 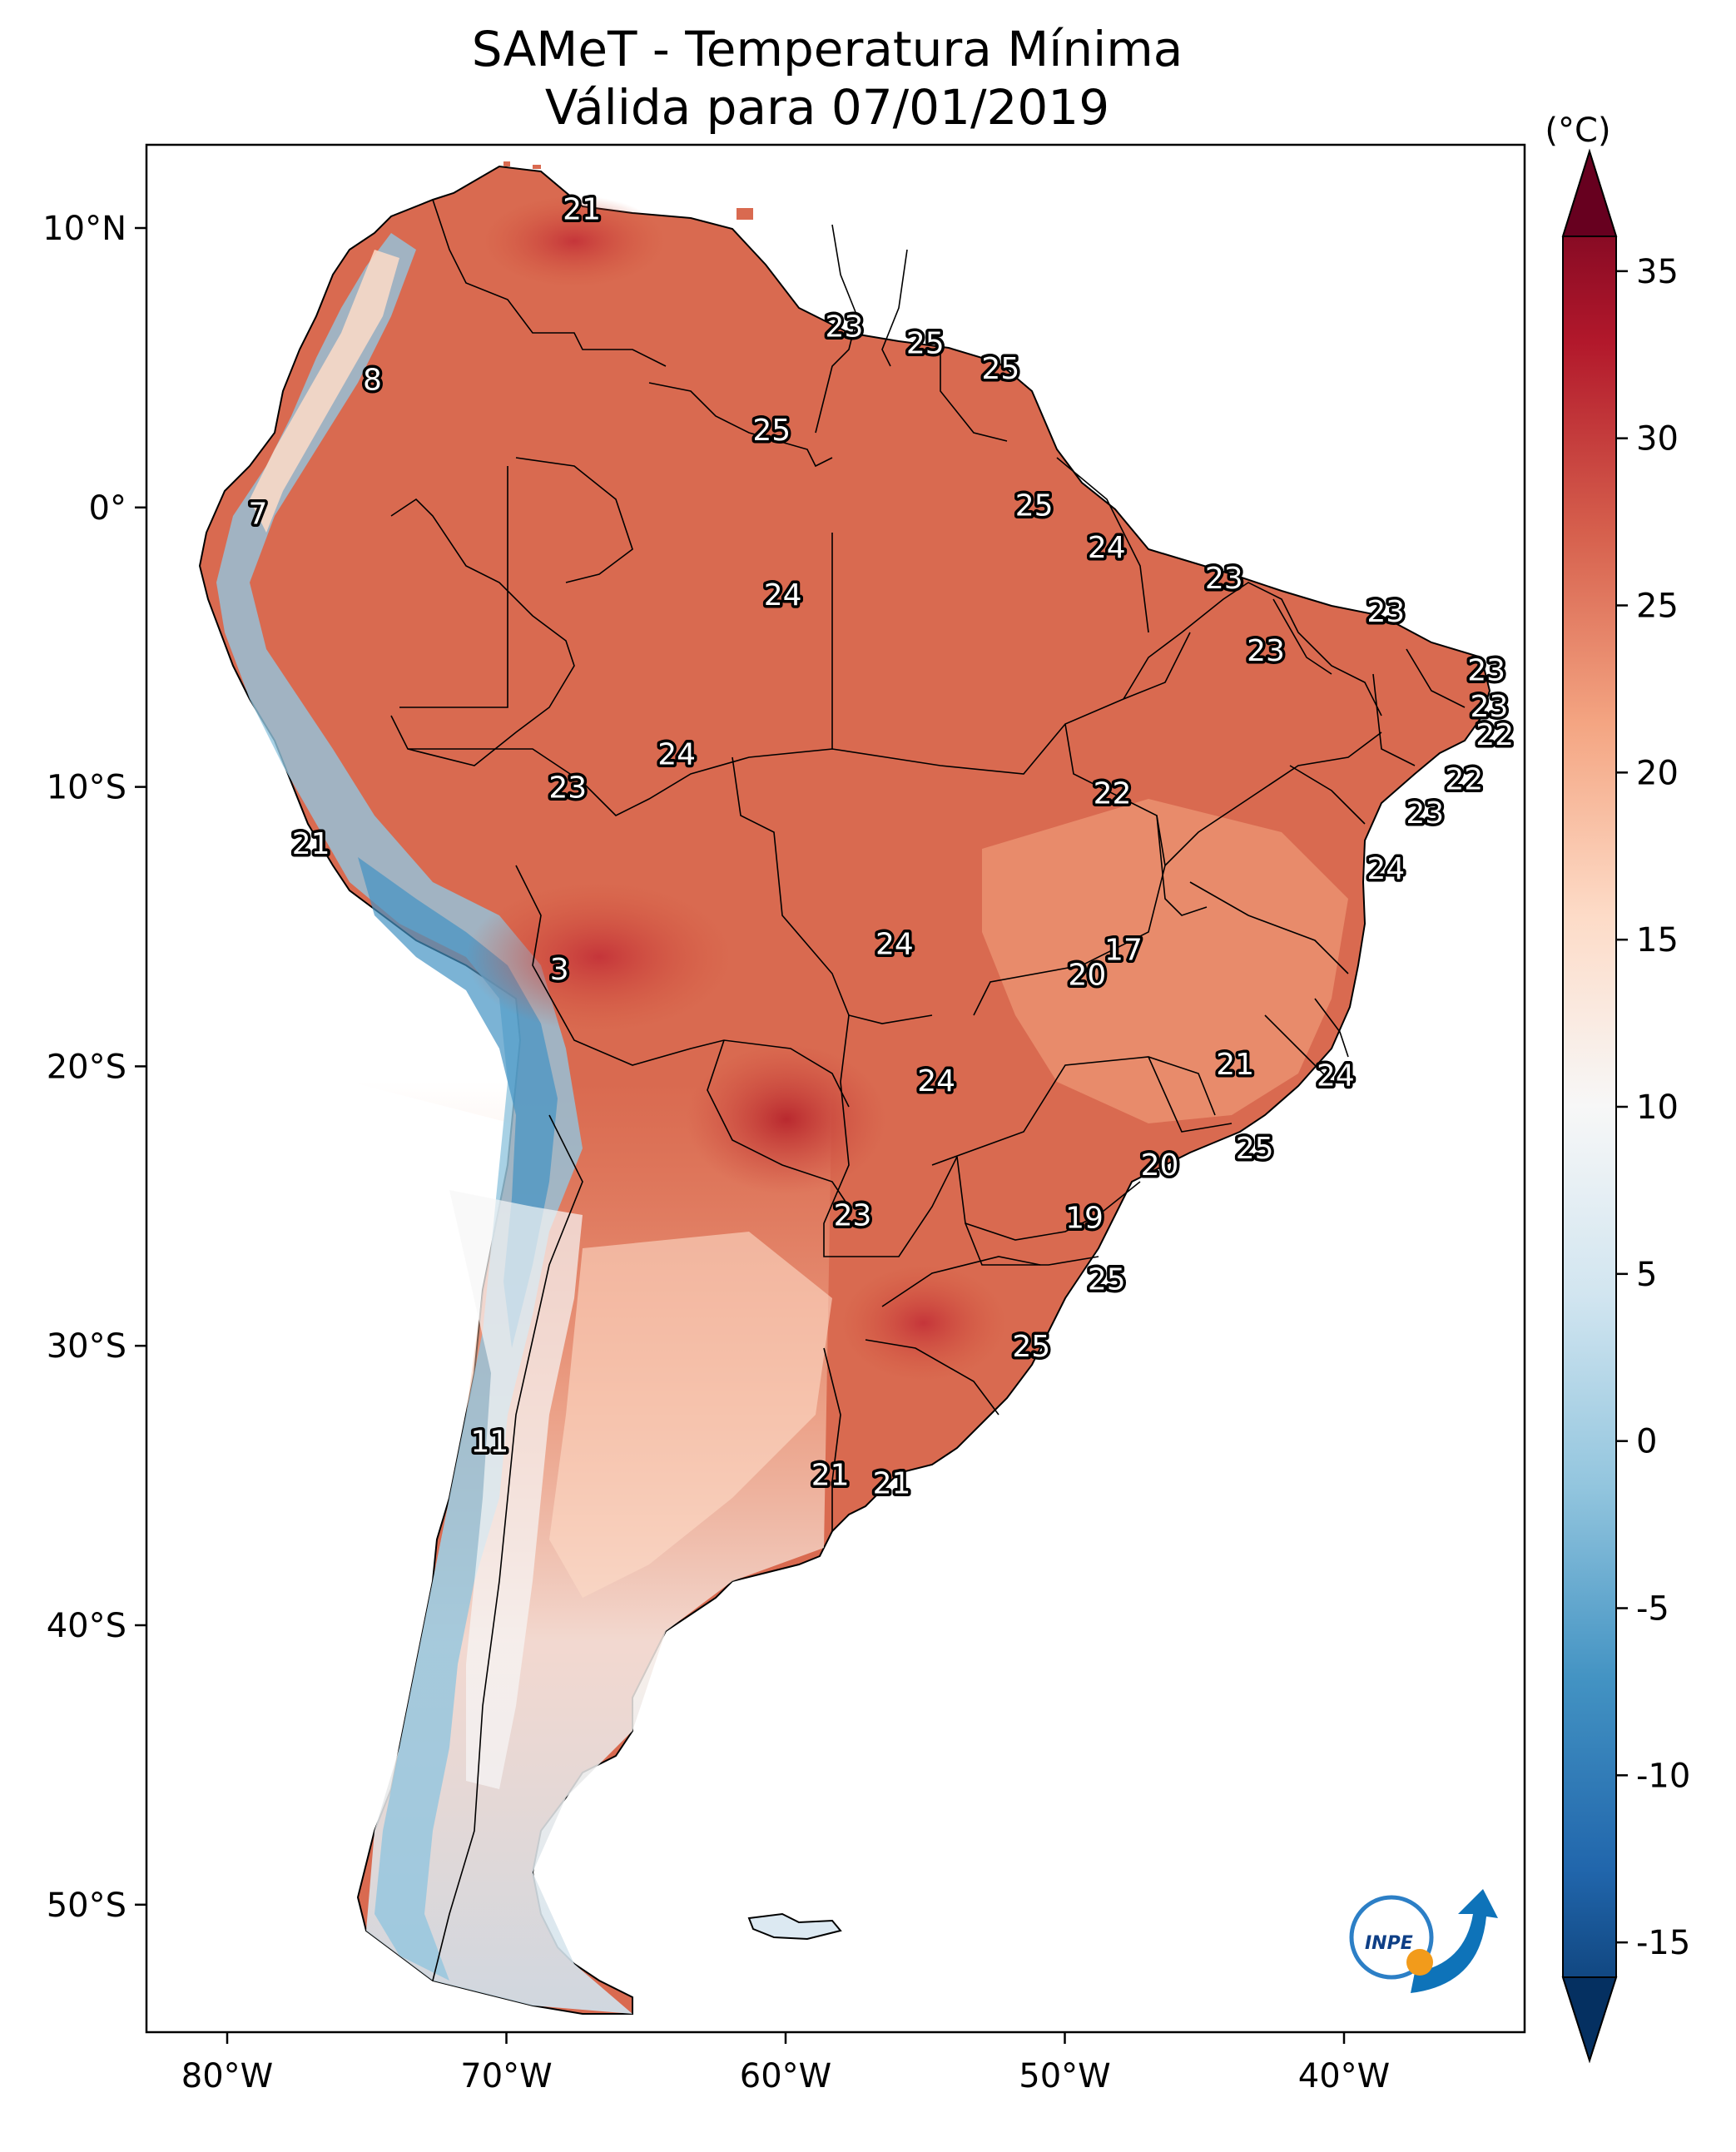 What do you see at coordinates (86, 1067) in the screenshot?
I see `lat-tick-label: 20°S` at bounding box center [86, 1067].